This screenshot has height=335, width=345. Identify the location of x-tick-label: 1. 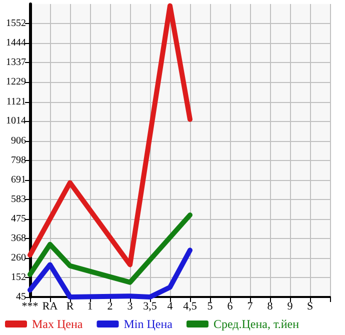
(90, 306).